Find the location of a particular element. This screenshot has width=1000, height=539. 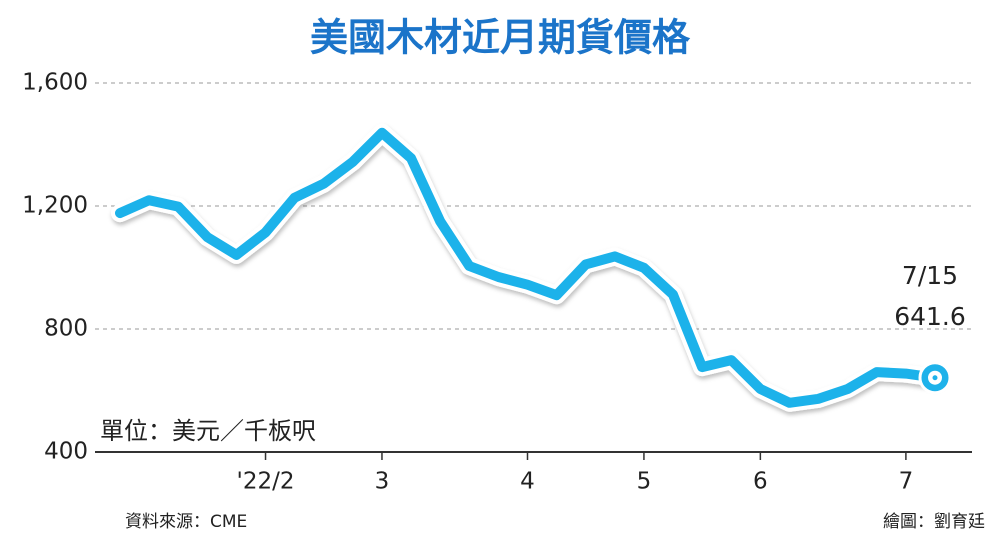

x-tick-label: 5 is located at coordinates (644, 482).